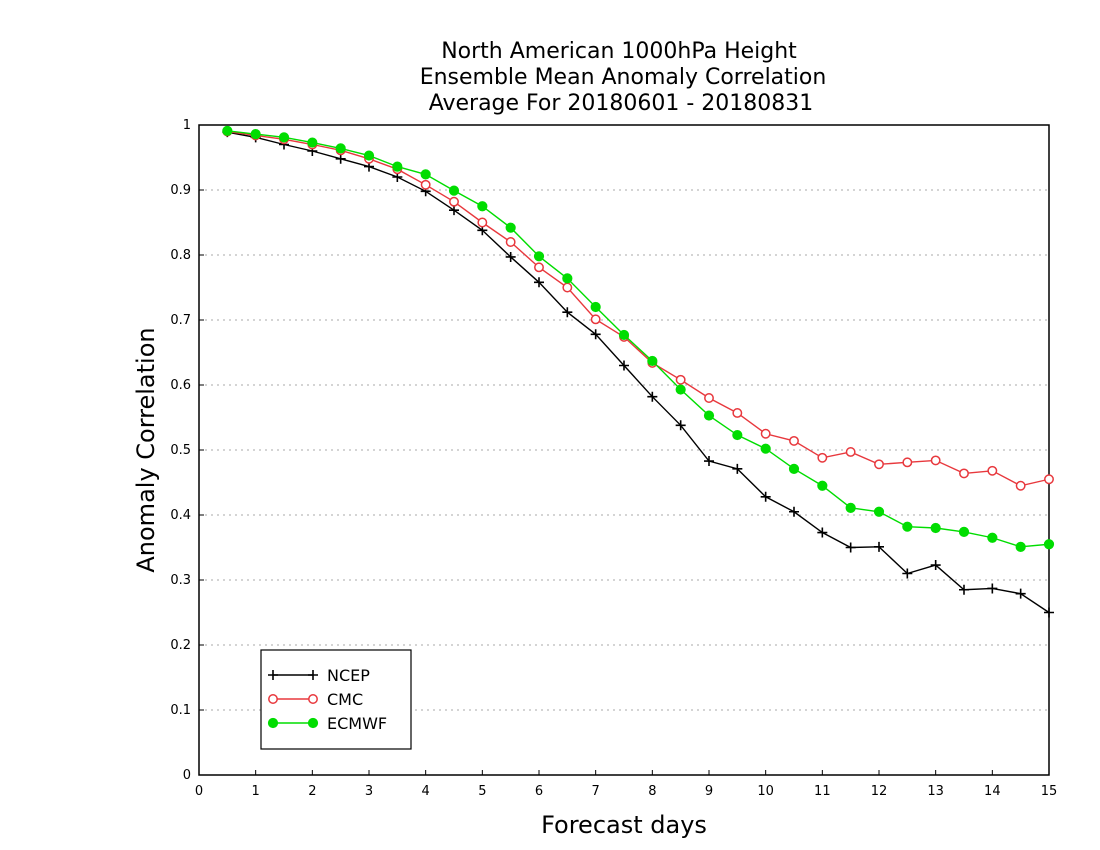  I want to click on x-tick-label: 14, so click(992, 791).